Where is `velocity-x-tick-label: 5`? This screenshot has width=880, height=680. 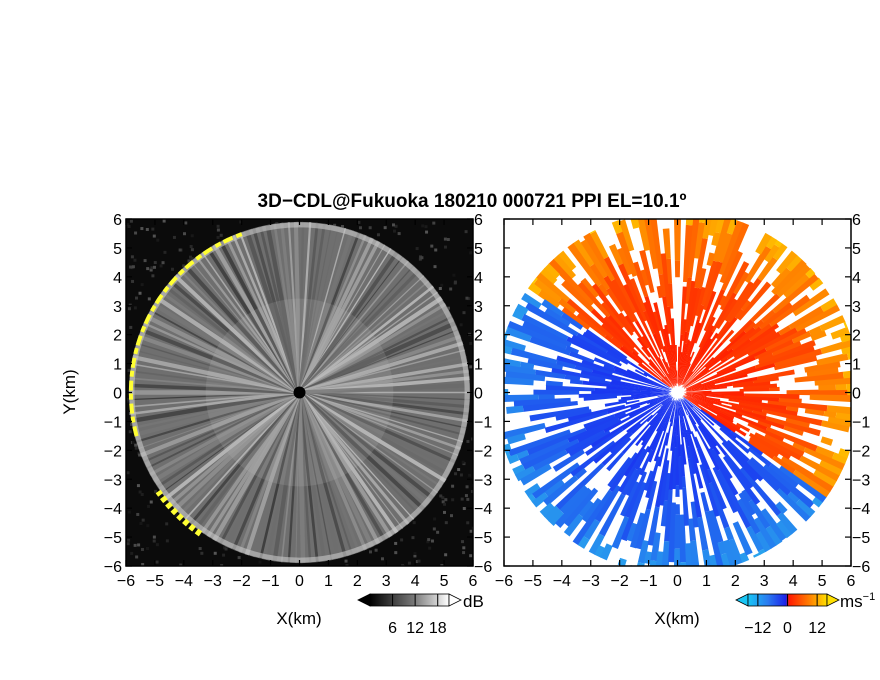
velocity-x-tick-label: 5 is located at coordinates (822, 581).